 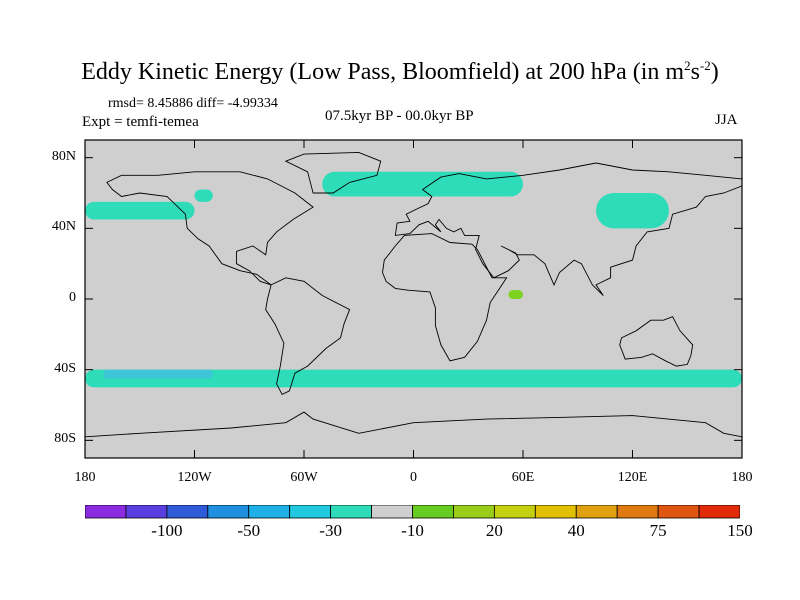 What do you see at coordinates (695, 72) in the screenshot?
I see `title-mid: s` at bounding box center [695, 72].